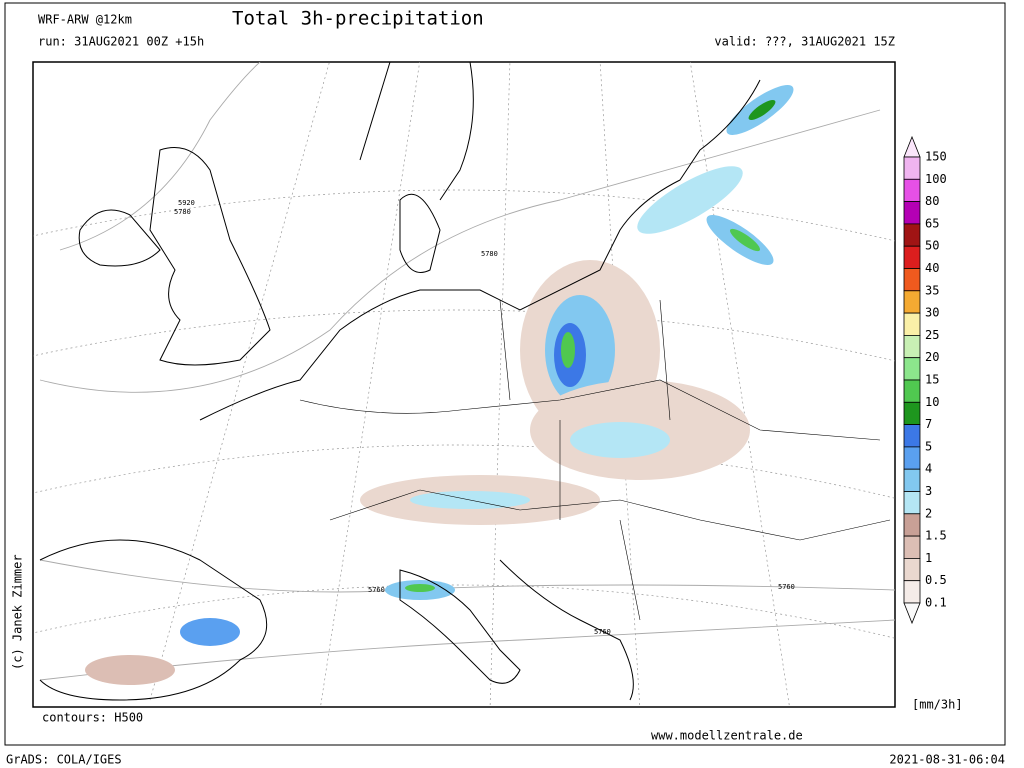 The width and height of the screenshot is (1024, 768). Describe the element at coordinates (928, 446) in the screenshot. I see `legend-label: 5` at that location.